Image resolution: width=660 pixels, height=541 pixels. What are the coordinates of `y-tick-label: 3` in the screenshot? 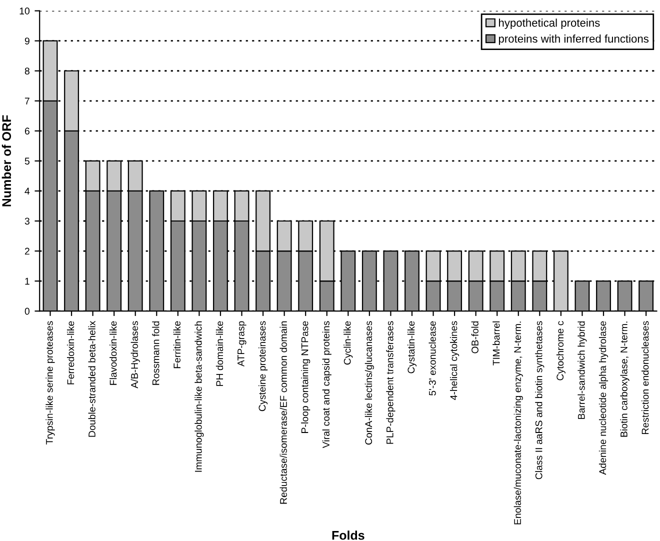 It's located at (27, 221).